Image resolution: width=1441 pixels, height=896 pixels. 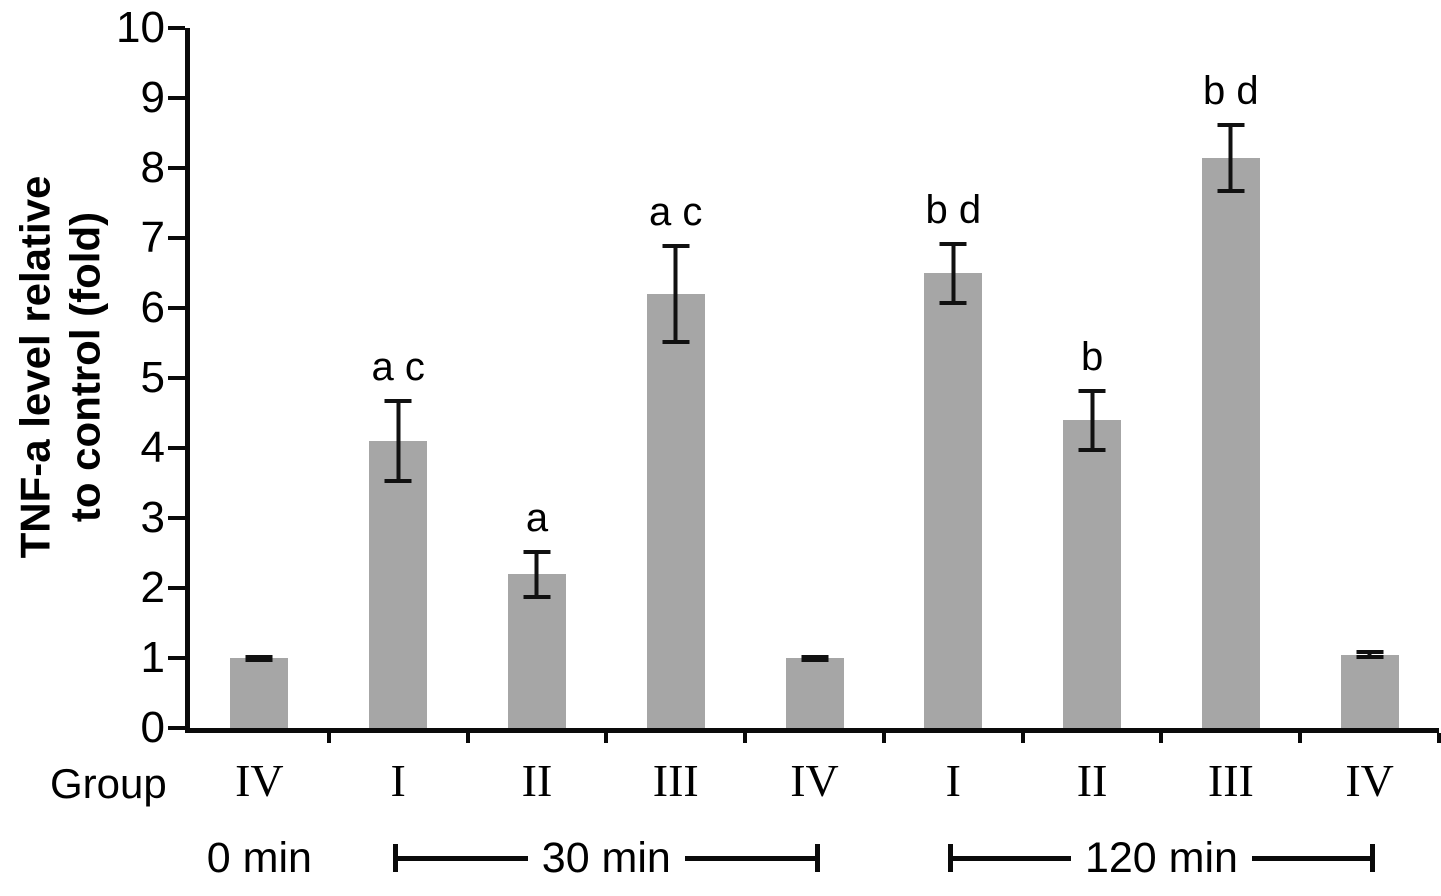 I want to click on group-label: II, so click(x=1092, y=780).